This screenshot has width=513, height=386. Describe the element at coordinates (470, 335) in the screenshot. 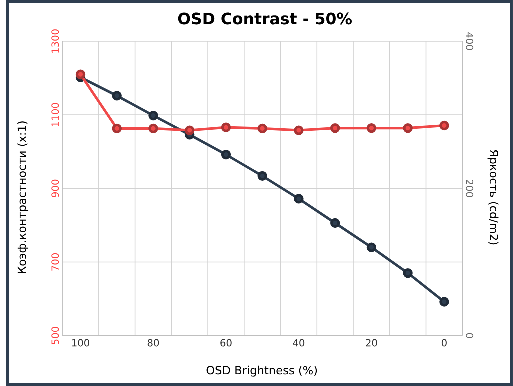

I see `y2-tick-label: 0` at that location.